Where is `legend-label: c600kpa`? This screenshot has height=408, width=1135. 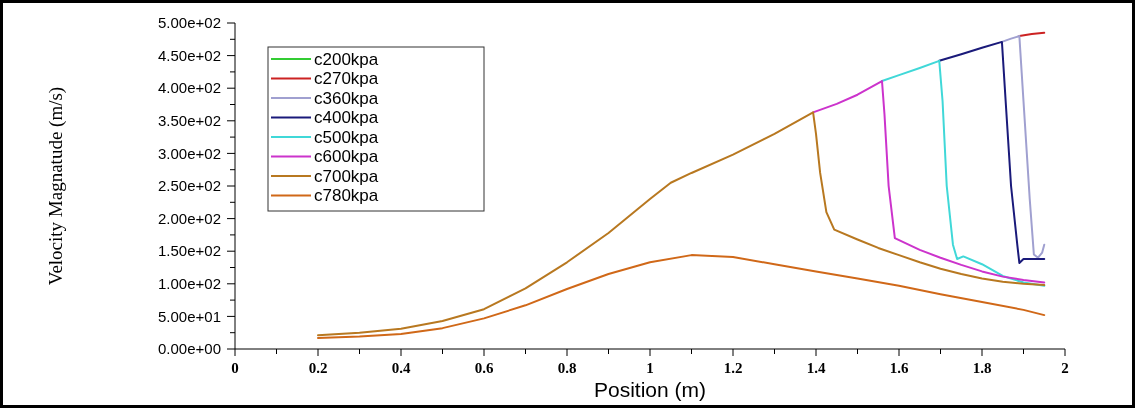 legend-label: c600kpa is located at coordinates (346, 157).